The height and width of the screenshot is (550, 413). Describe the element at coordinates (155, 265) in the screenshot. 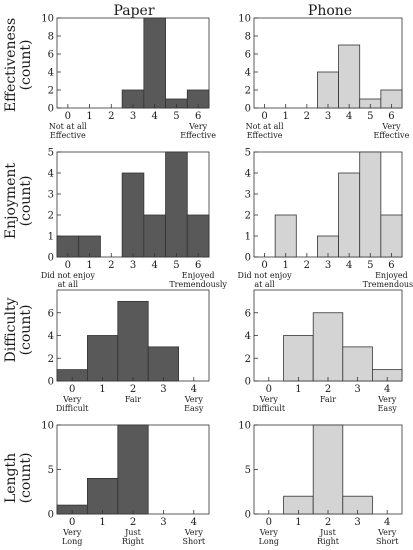

I see `x-tick-label-enjoyment-paper-4: 4` at that location.